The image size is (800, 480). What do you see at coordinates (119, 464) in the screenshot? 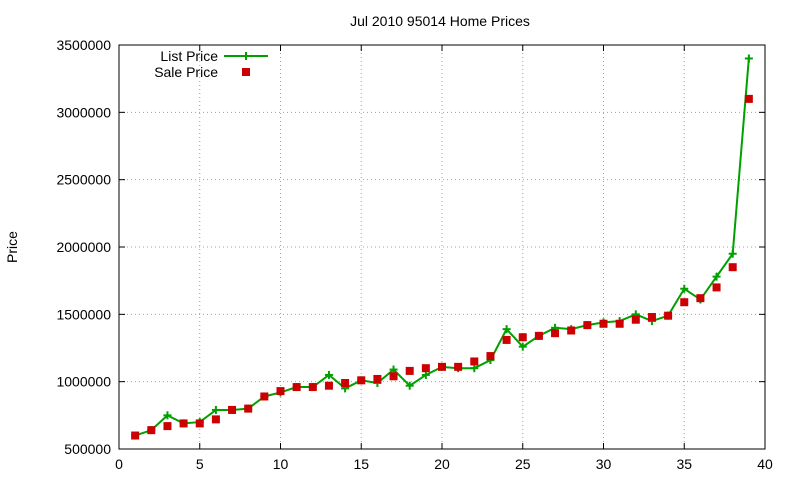
I see `x-tick-label: 0` at bounding box center [119, 464].